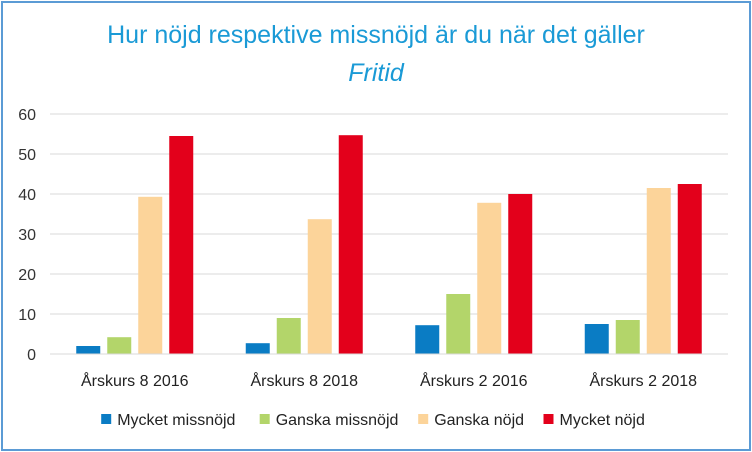 This screenshot has width=752, height=452. Describe the element at coordinates (474, 380) in the screenshot. I see `x-category-label: Årskurs 2 2016` at that location.